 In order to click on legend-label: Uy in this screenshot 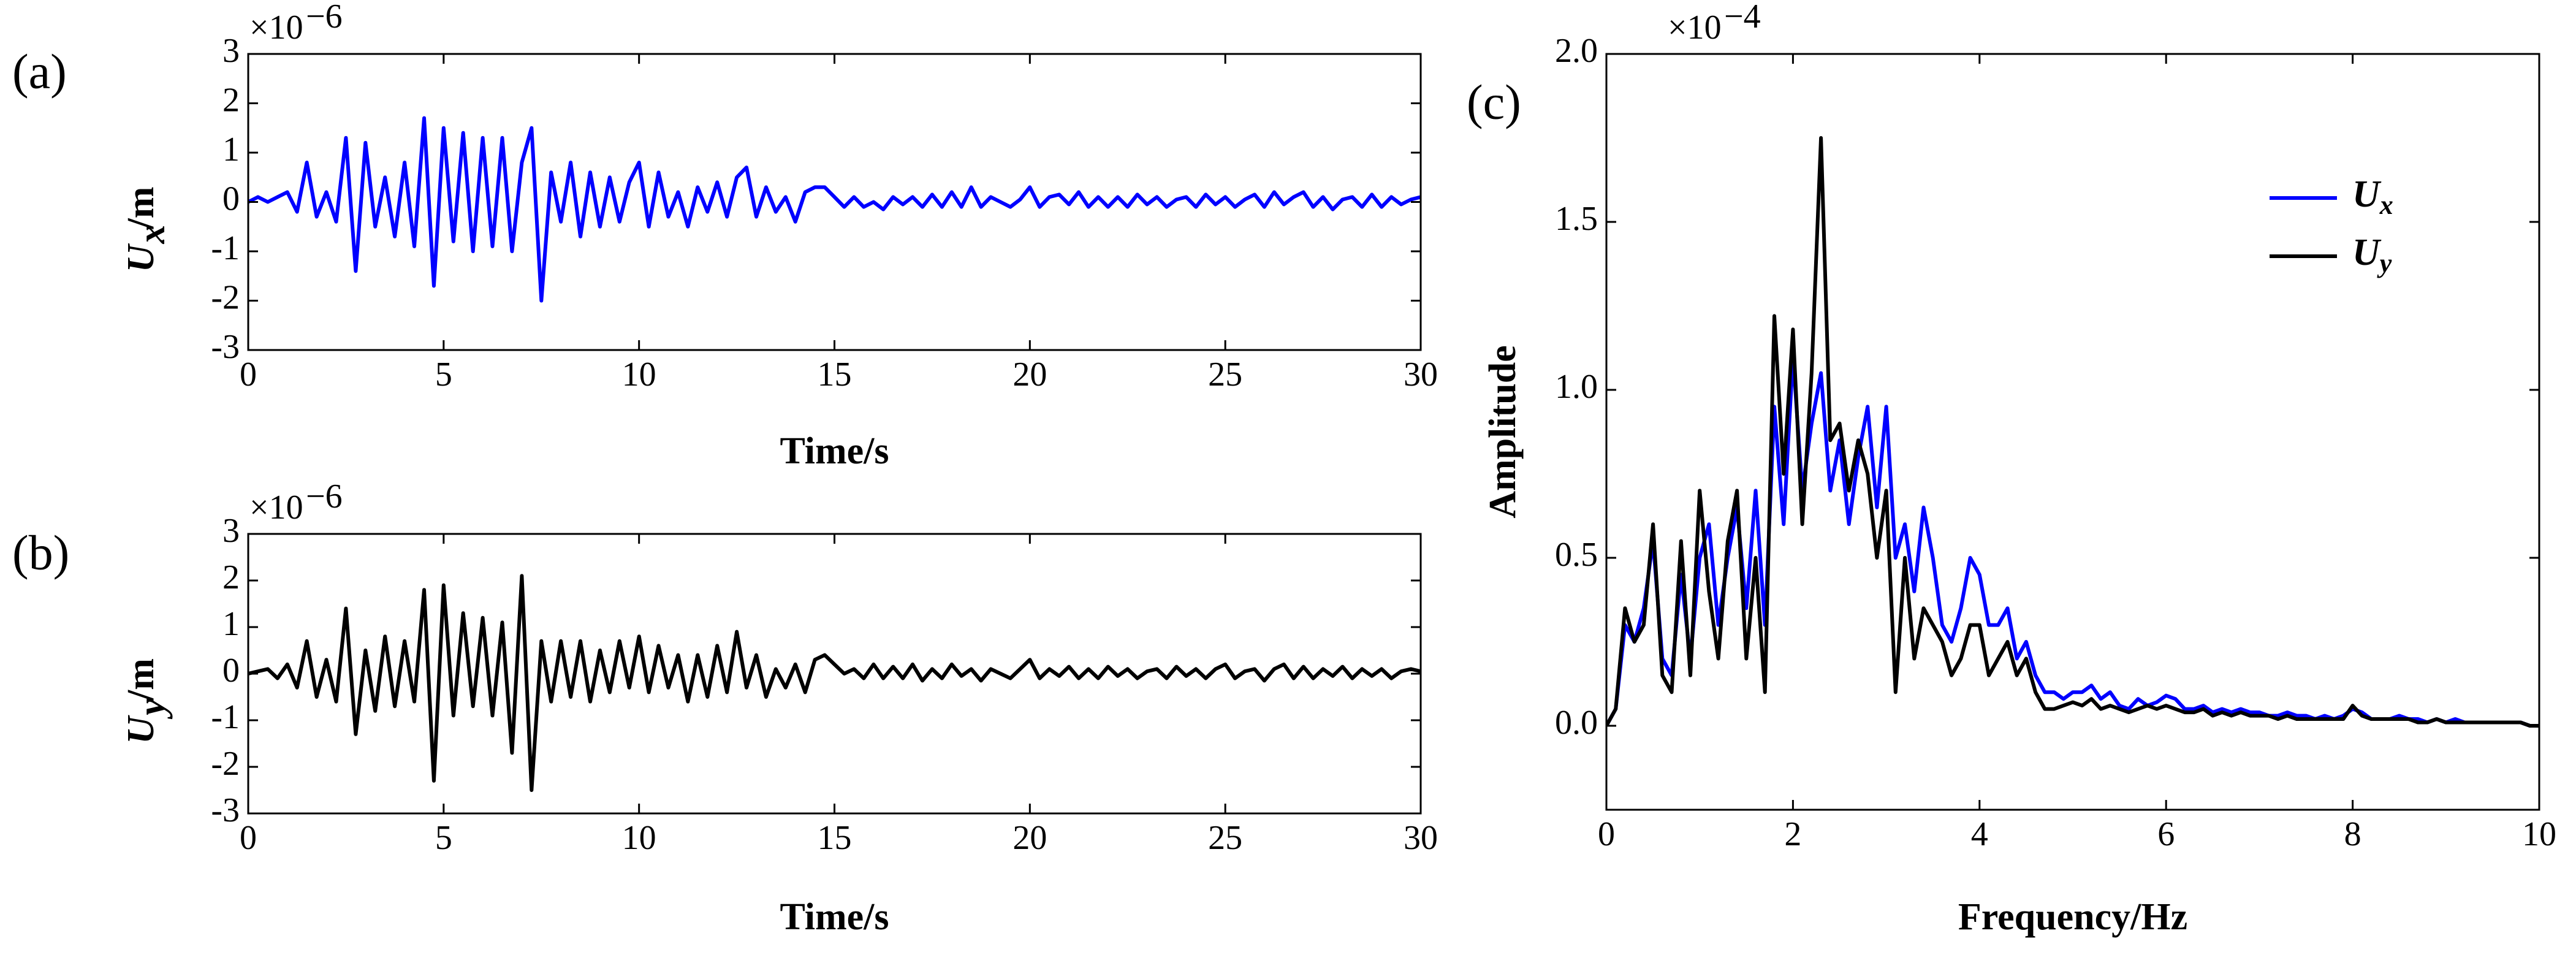, I will do `click(2372, 255)`.